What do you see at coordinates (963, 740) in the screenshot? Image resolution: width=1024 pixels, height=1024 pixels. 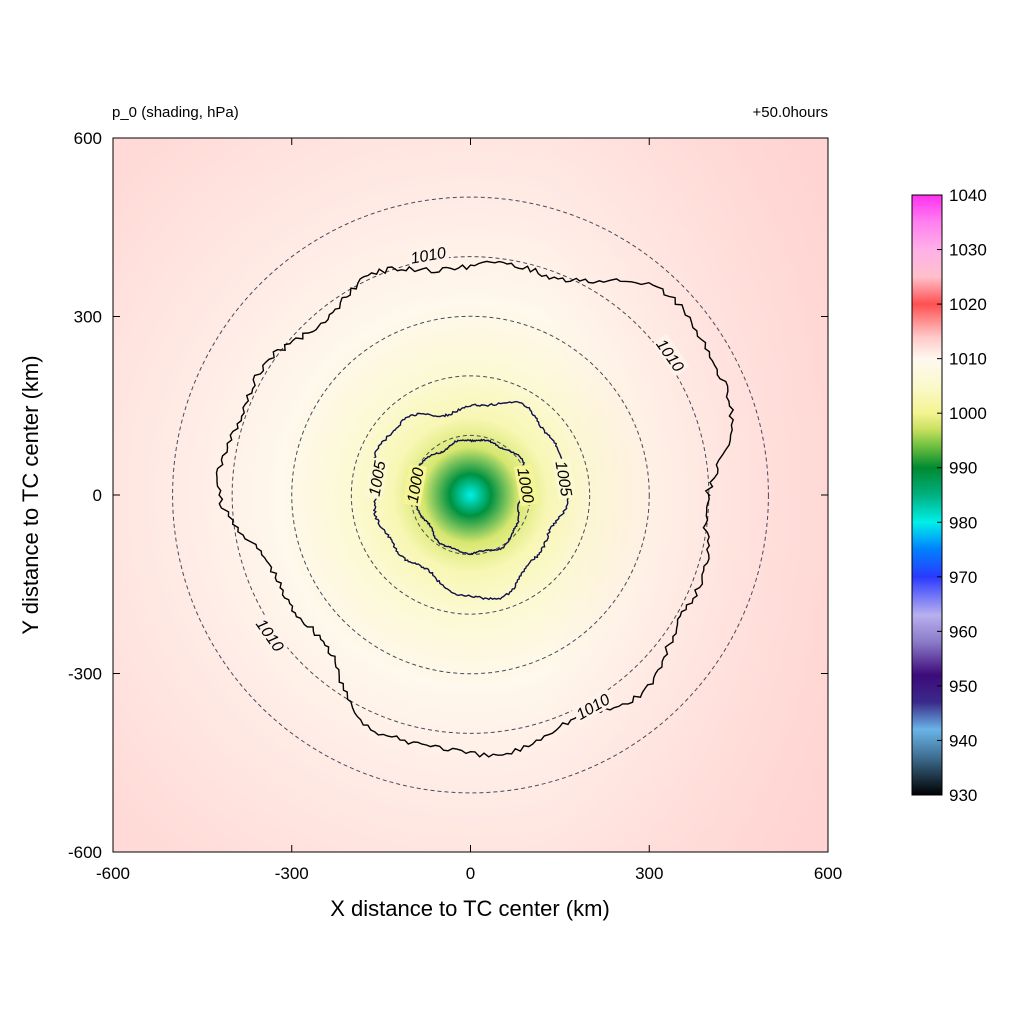 I see `colorbar-tick-label: 940` at bounding box center [963, 740].